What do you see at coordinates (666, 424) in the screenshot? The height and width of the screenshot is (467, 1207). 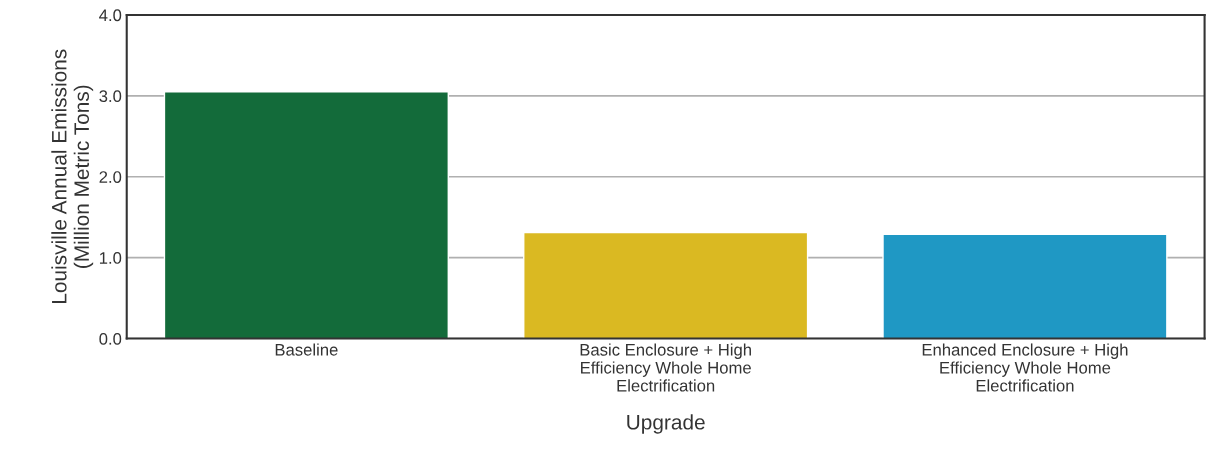 I see `x-axis-title: Upgrade` at bounding box center [666, 424].